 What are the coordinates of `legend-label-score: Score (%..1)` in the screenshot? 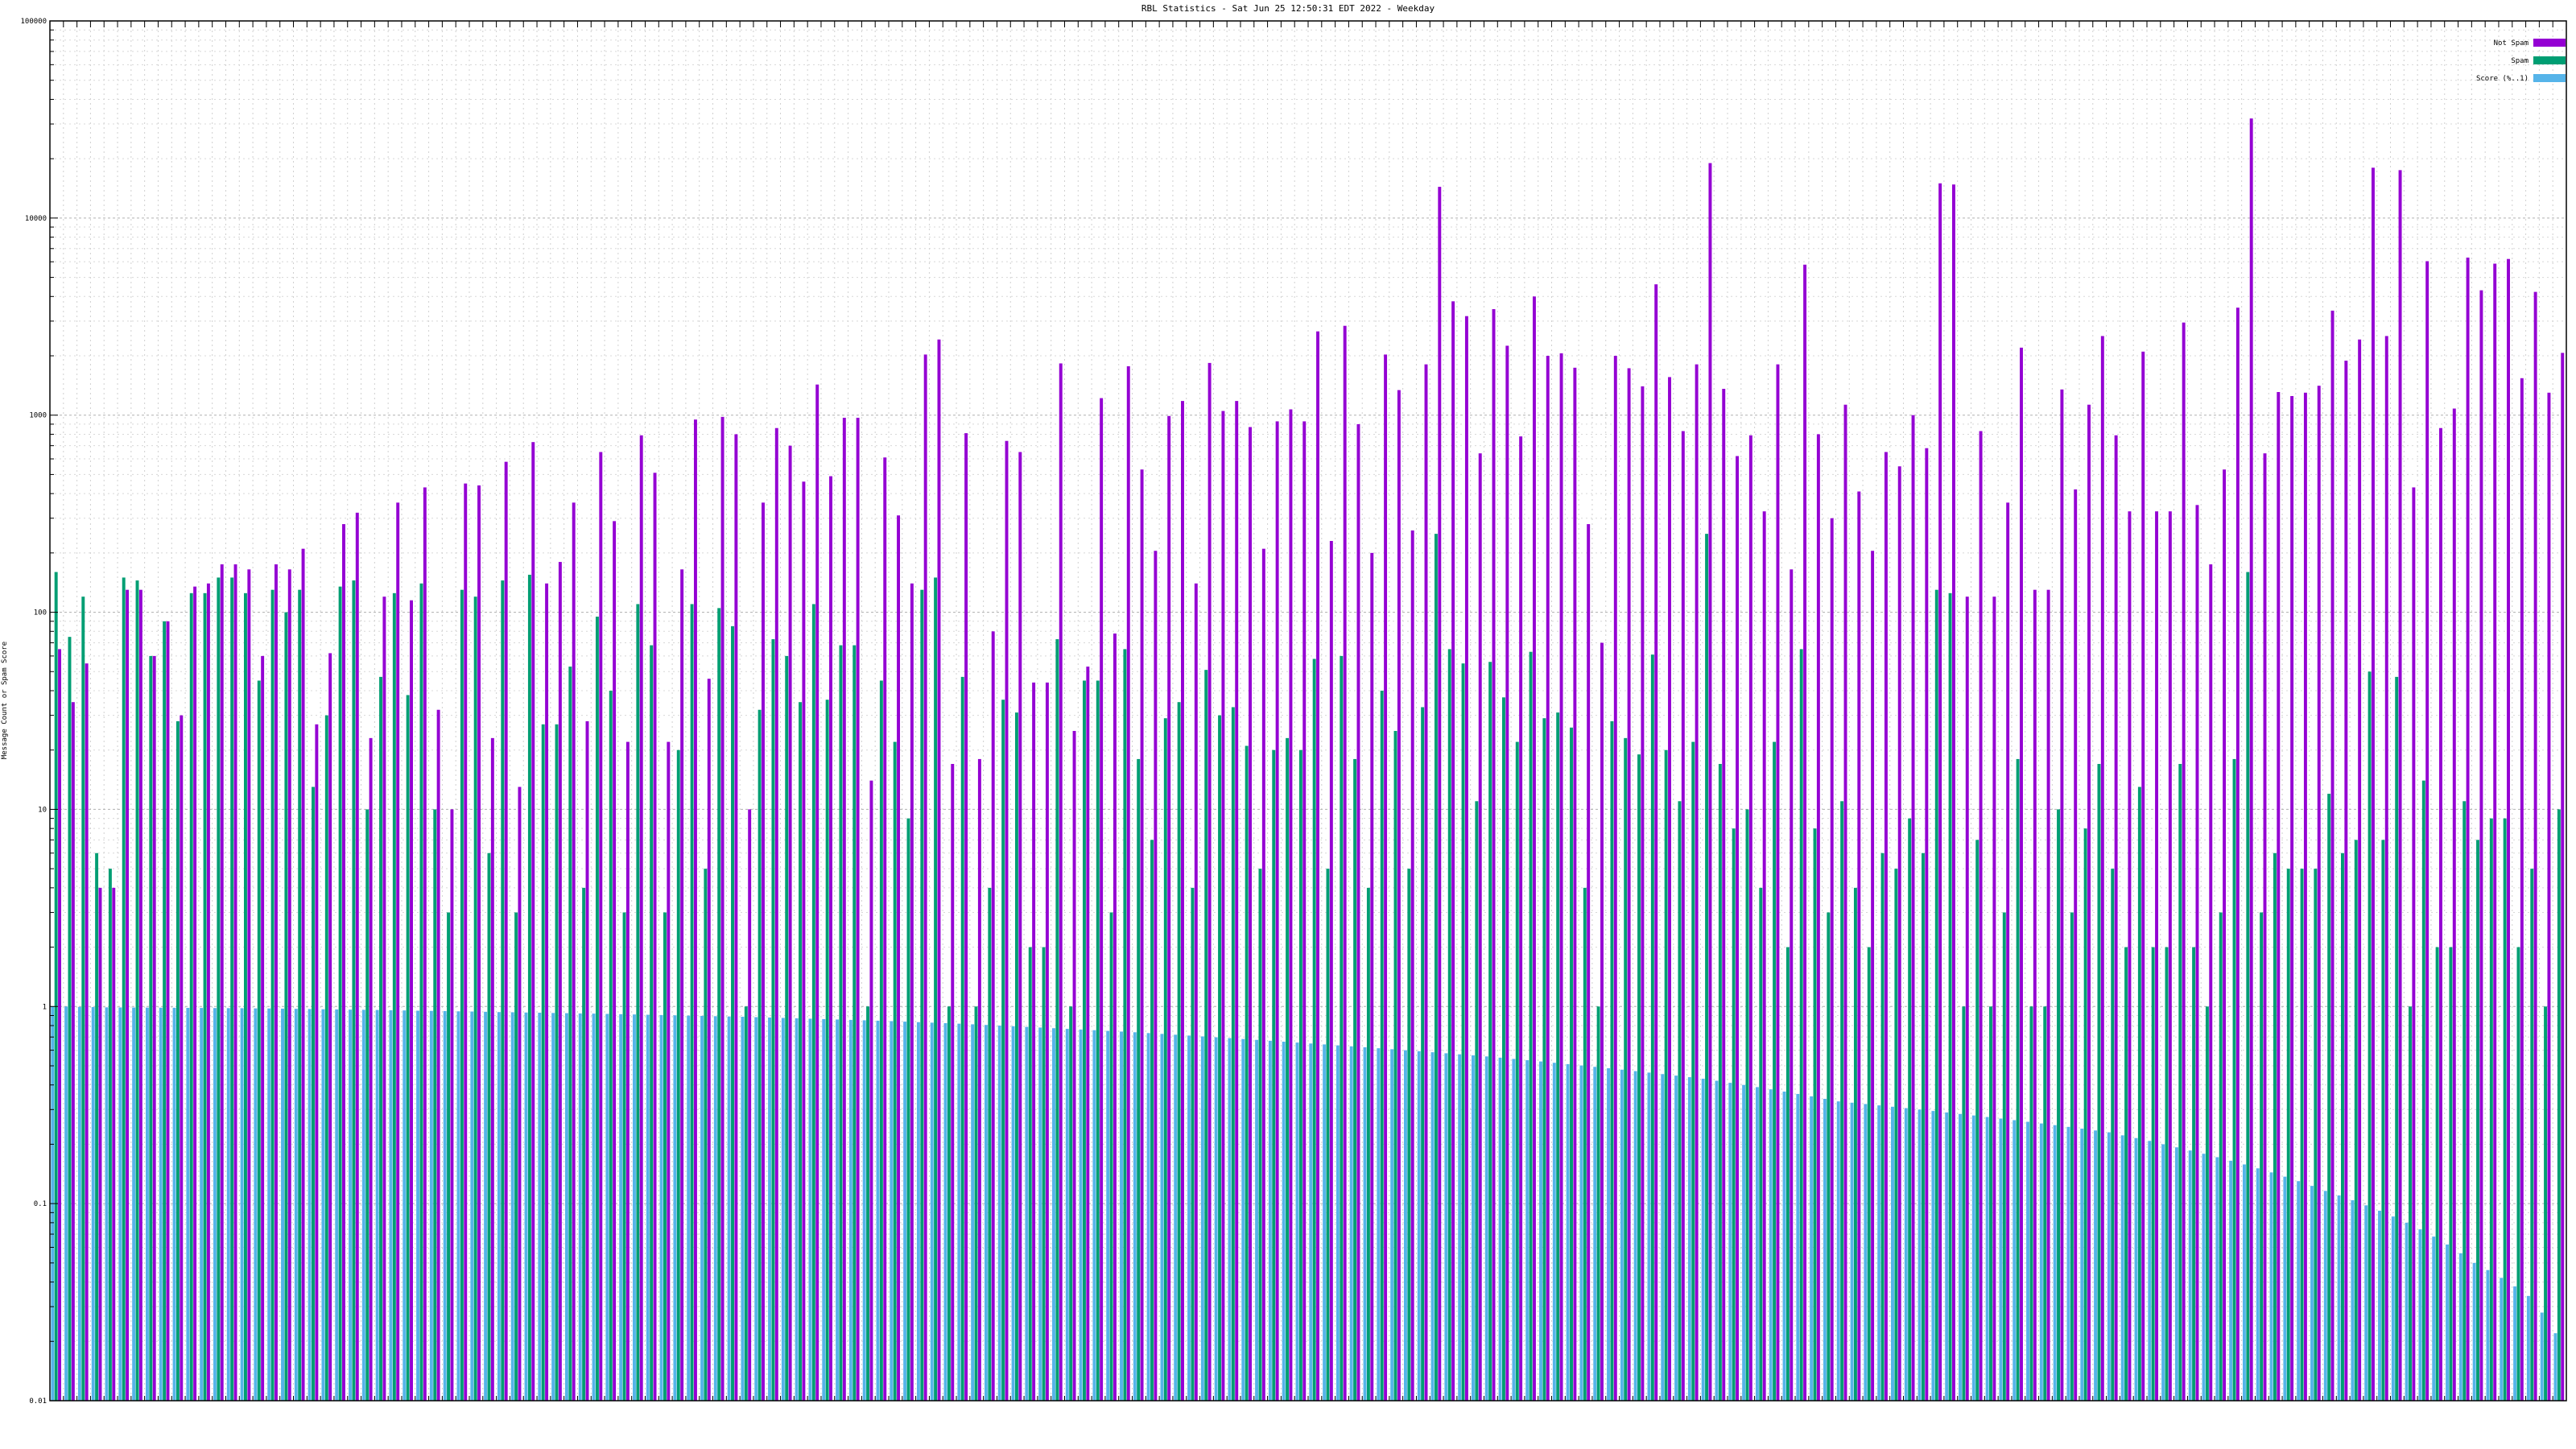 It's located at (2502, 79).